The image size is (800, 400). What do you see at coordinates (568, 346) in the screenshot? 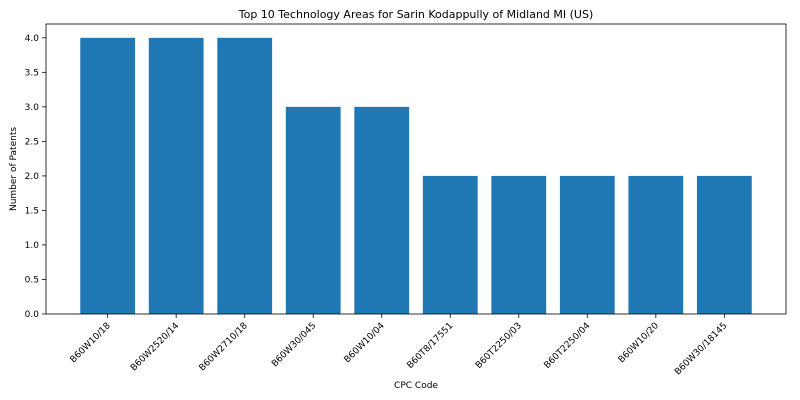
I see `x-tick-label: B60T2250/04` at bounding box center [568, 346].